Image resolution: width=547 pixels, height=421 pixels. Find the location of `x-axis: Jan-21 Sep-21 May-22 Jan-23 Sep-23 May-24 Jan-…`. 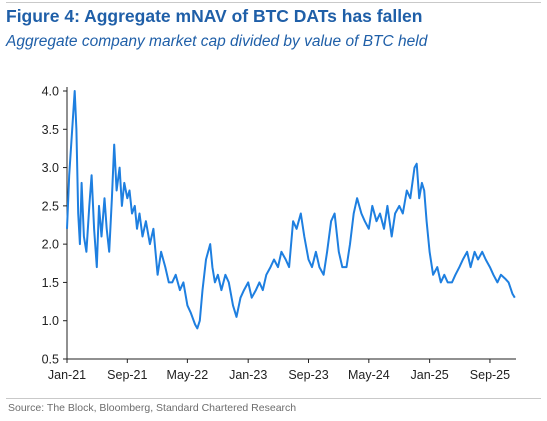

x-axis: Jan-21 Sep-21 May-22 Jan-23 Sep-23 May-24 Jan-… is located at coordinates (282, 370).